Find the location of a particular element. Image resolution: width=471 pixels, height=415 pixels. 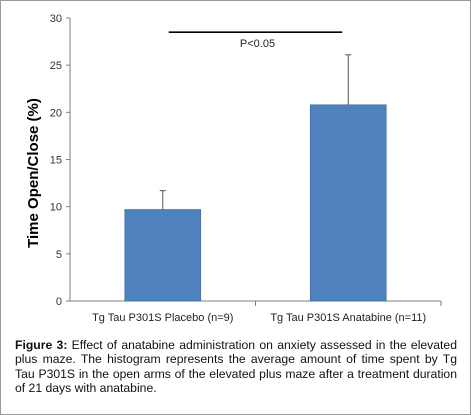

y-tick-label: 30 is located at coordinates (56, 19).